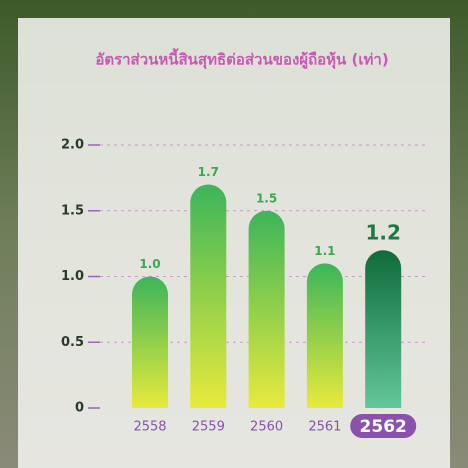 Image resolution: width=468 pixels, height=468 pixels. I want to click on y-tick-label: 1.5, so click(72, 210).